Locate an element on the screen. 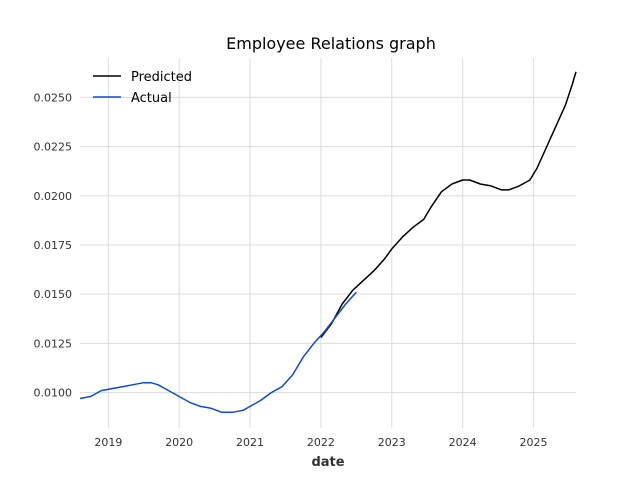 The height and width of the screenshot is (480, 640). chart-title: Employee Relations graph is located at coordinates (331, 43).